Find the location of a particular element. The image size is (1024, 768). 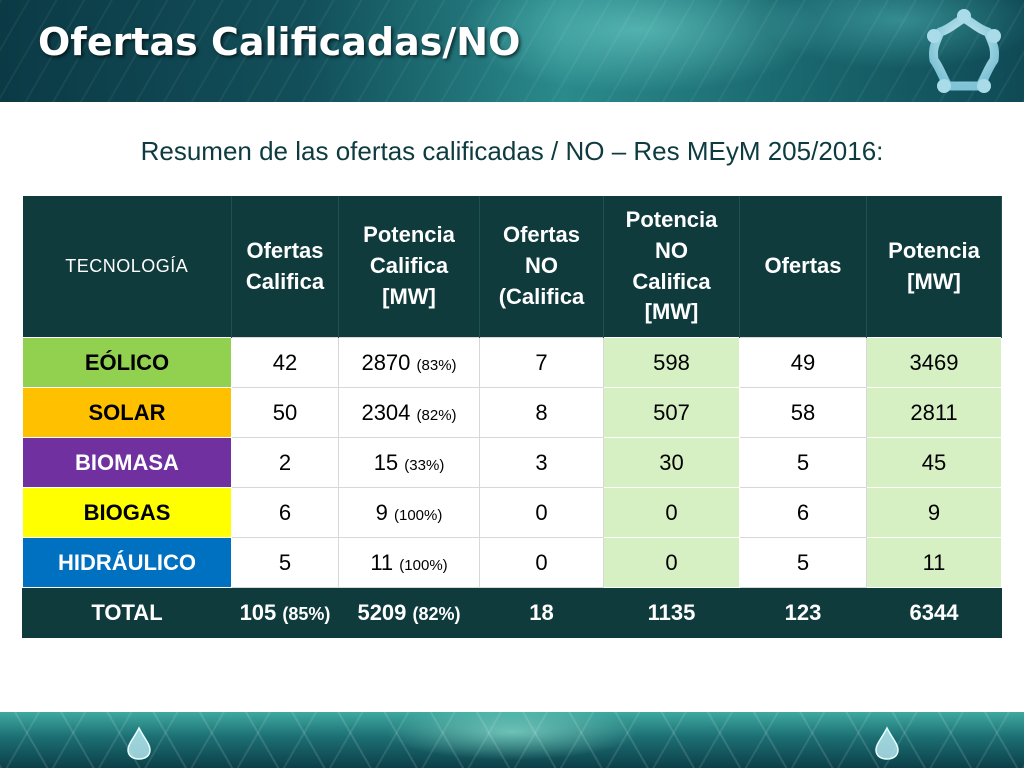

table-row: HIDRÁULICO 5 11 (100%) 0 0 5 11 is located at coordinates (512, 562).